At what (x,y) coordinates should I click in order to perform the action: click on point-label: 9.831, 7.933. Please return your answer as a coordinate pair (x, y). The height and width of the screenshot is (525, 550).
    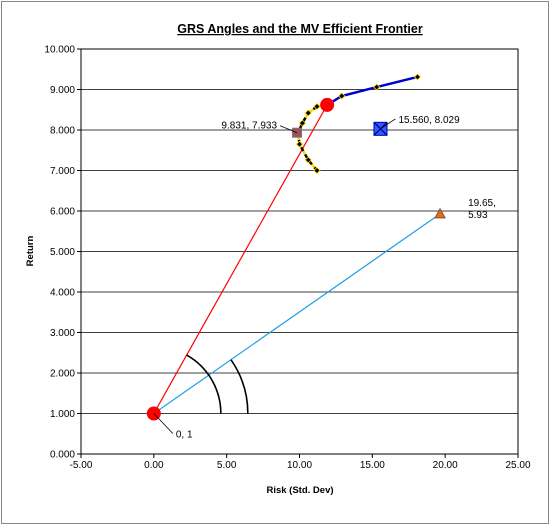
    Looking at the image, I should click on (249, 126).